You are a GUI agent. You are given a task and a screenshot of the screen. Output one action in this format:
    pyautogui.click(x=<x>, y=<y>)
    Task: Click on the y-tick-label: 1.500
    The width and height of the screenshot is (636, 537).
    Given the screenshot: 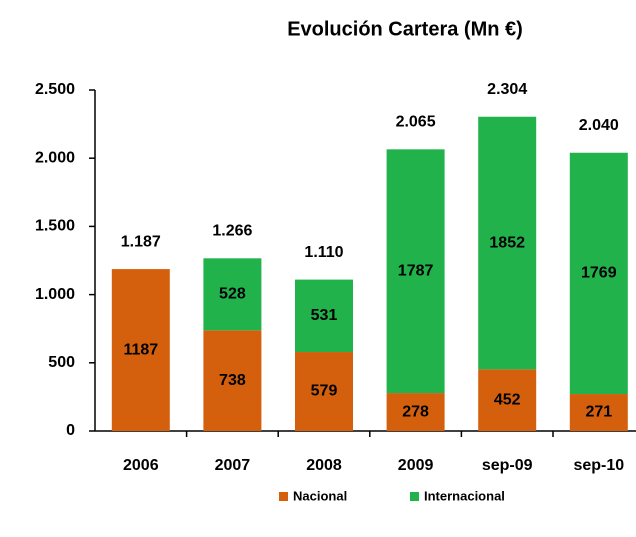 What is the action you would take?
    pyautogui.click(x=55, y=226)
    